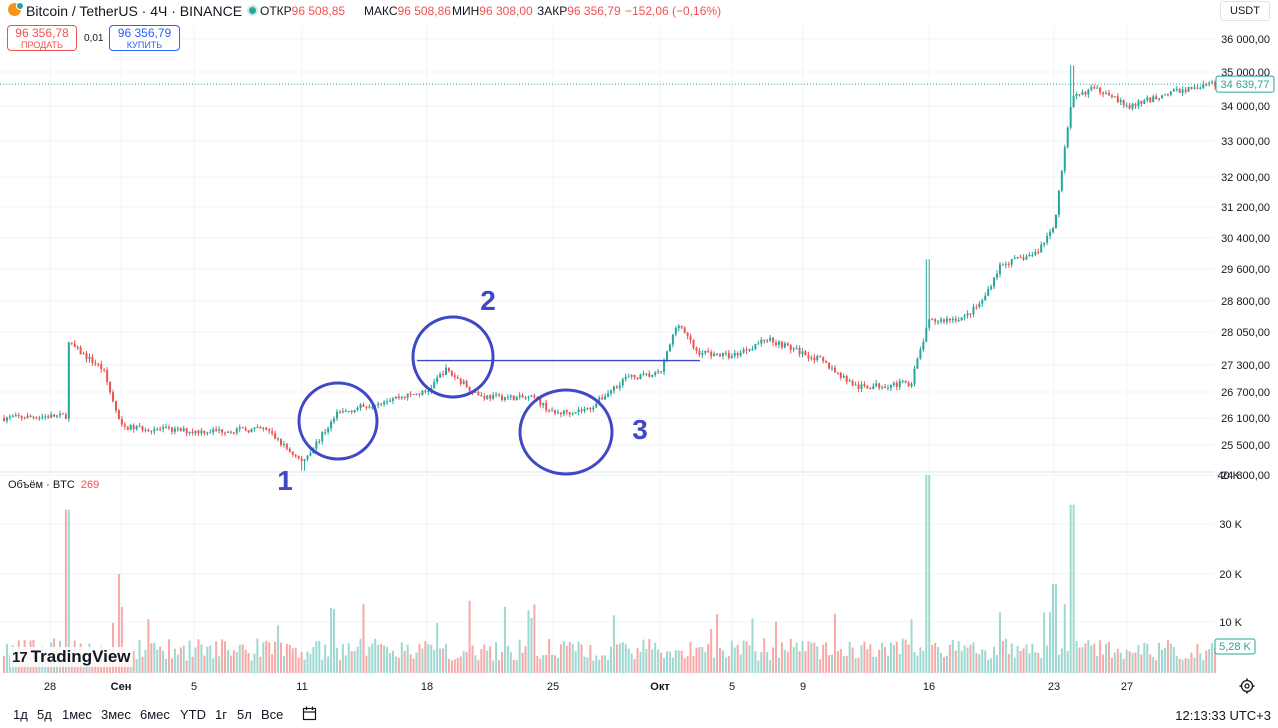 This screenshot has height=728, width=1278. I want to click on range-5y-button: 5л, so click(244, 714).